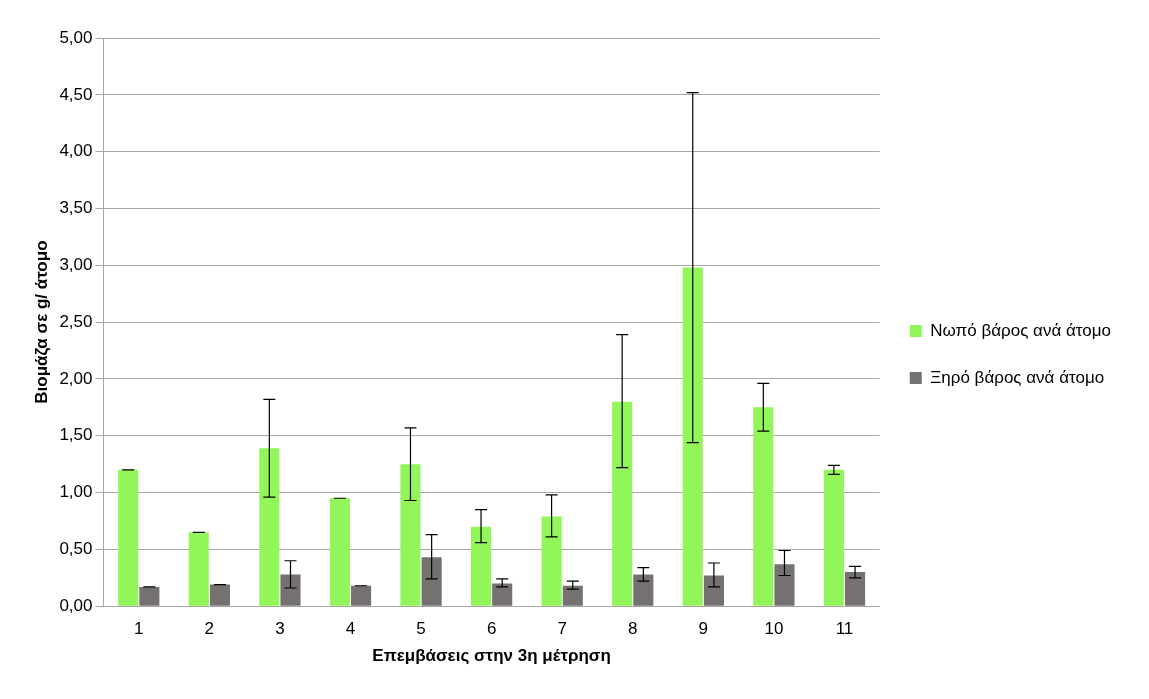  What do you see at coordinates (76, 321) in the screenshot?
I see `y-tick-label: 2,50` at bounding box center [76, 321].